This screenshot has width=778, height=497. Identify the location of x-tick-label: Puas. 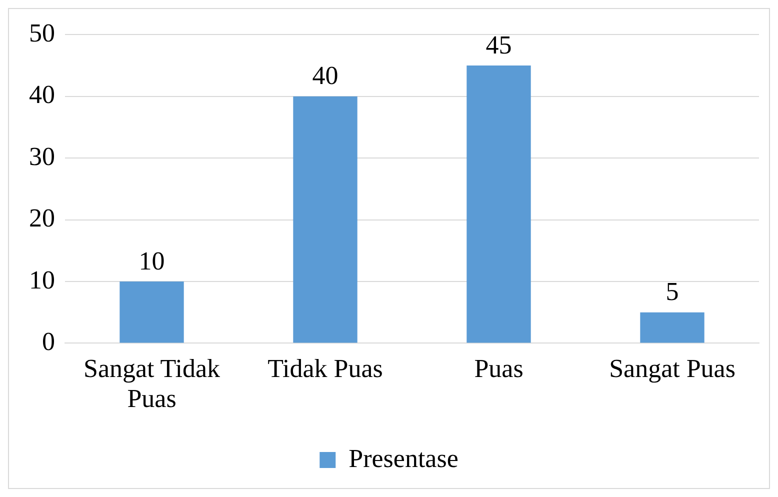
(499, 368).